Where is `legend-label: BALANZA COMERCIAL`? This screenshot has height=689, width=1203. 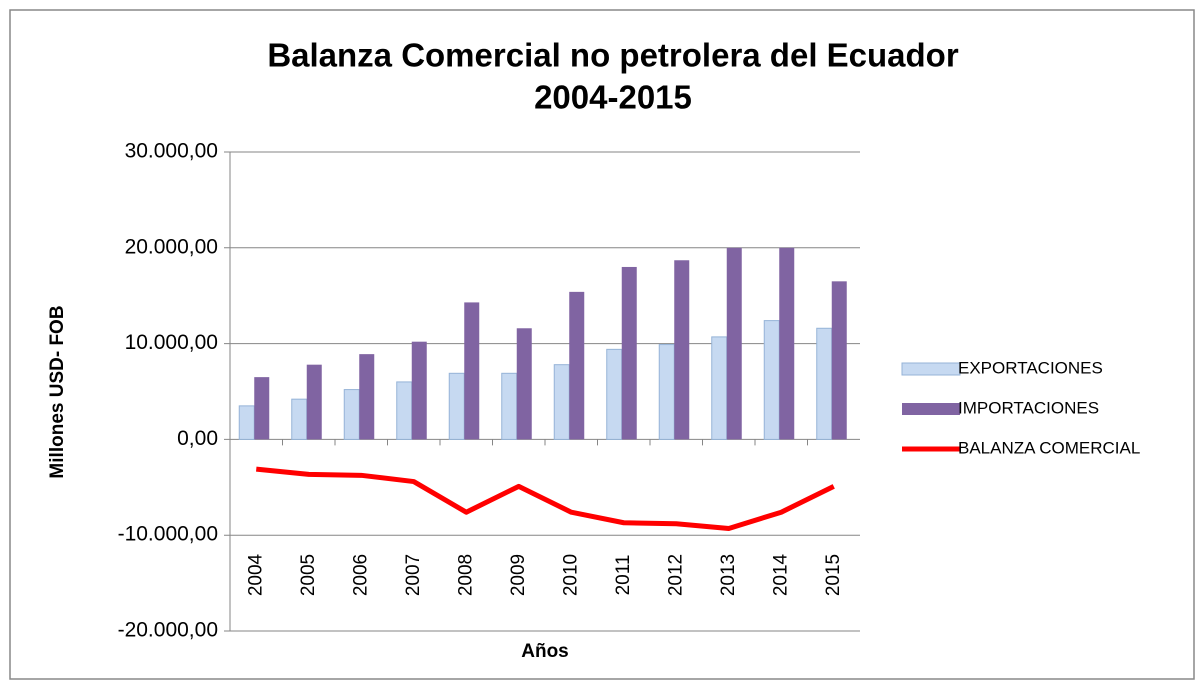 legend-label: BALANZA COMERCIAL is located at coordinates (1049, 447).